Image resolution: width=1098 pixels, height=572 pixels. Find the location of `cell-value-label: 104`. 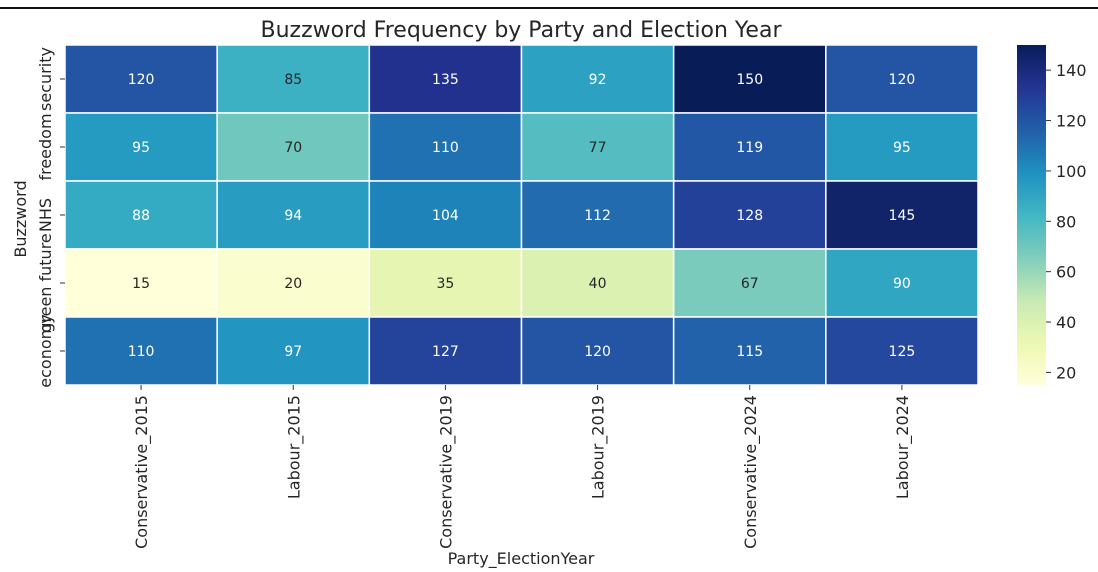

cell-value-label: 104 is located at coordinates (445, 216).